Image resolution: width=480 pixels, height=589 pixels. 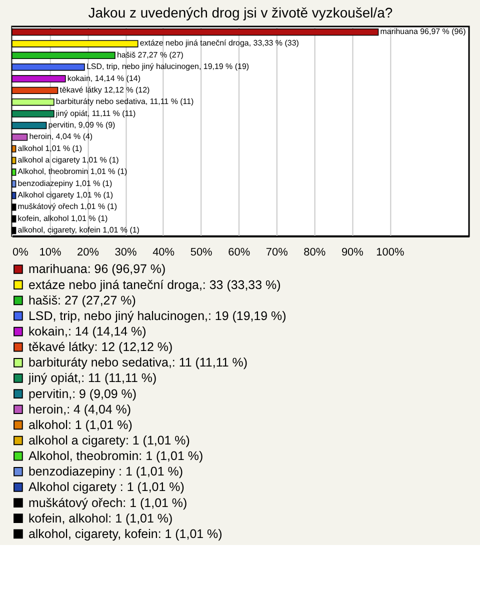 What do you see at coordinates (20, 252) in the screenshot?
I see `x-tick-label: 0%` at bounding box center [20, 252].